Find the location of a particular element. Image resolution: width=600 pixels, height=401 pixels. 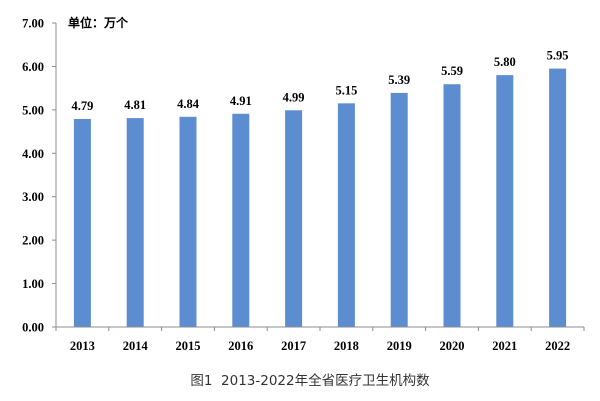

data-label-2022: 5.95 is located at coordinates (558, 56).